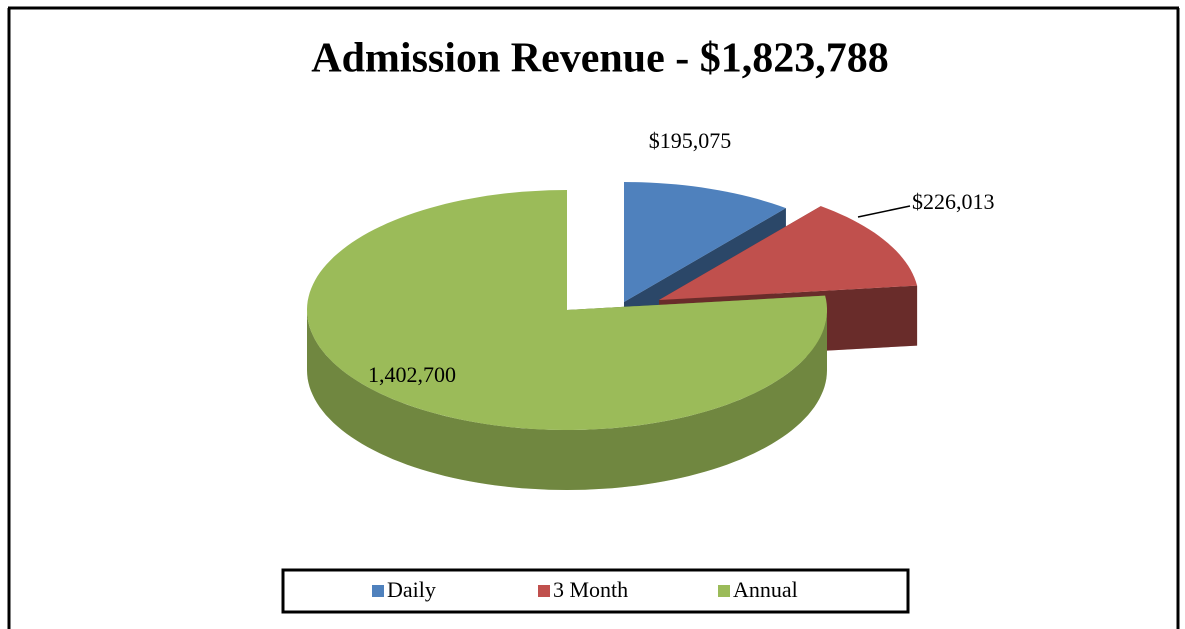 This screenshot has width=1185, height=629. I want to click on slice-side, so click(567, 400).